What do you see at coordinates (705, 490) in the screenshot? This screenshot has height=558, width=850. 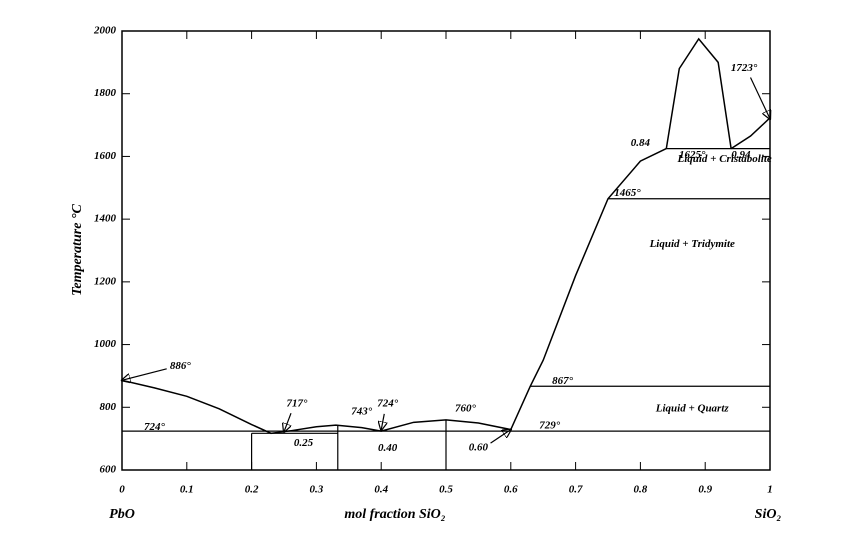 I see `x-tick-label: 0.9` at bounding box center [705, 490].